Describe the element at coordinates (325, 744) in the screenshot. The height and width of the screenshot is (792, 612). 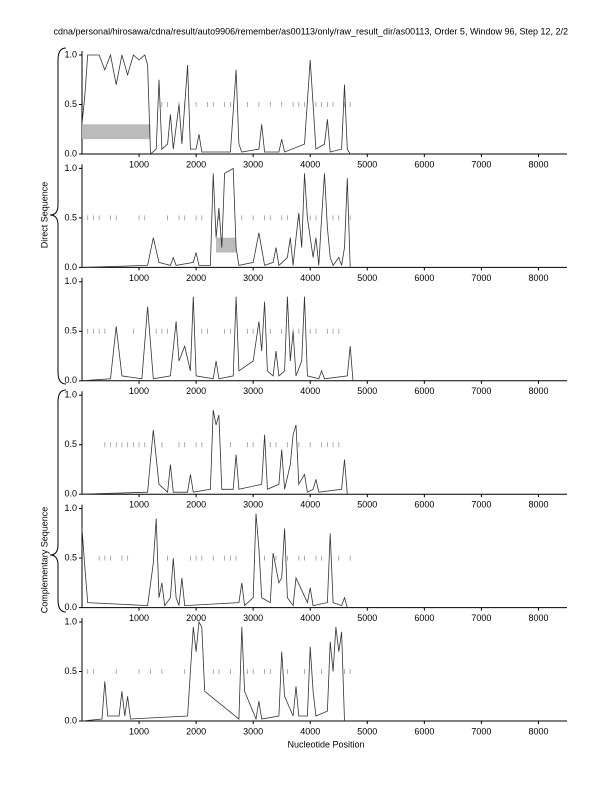
I see `x-axis-label: Nucleotide Position` at that location.